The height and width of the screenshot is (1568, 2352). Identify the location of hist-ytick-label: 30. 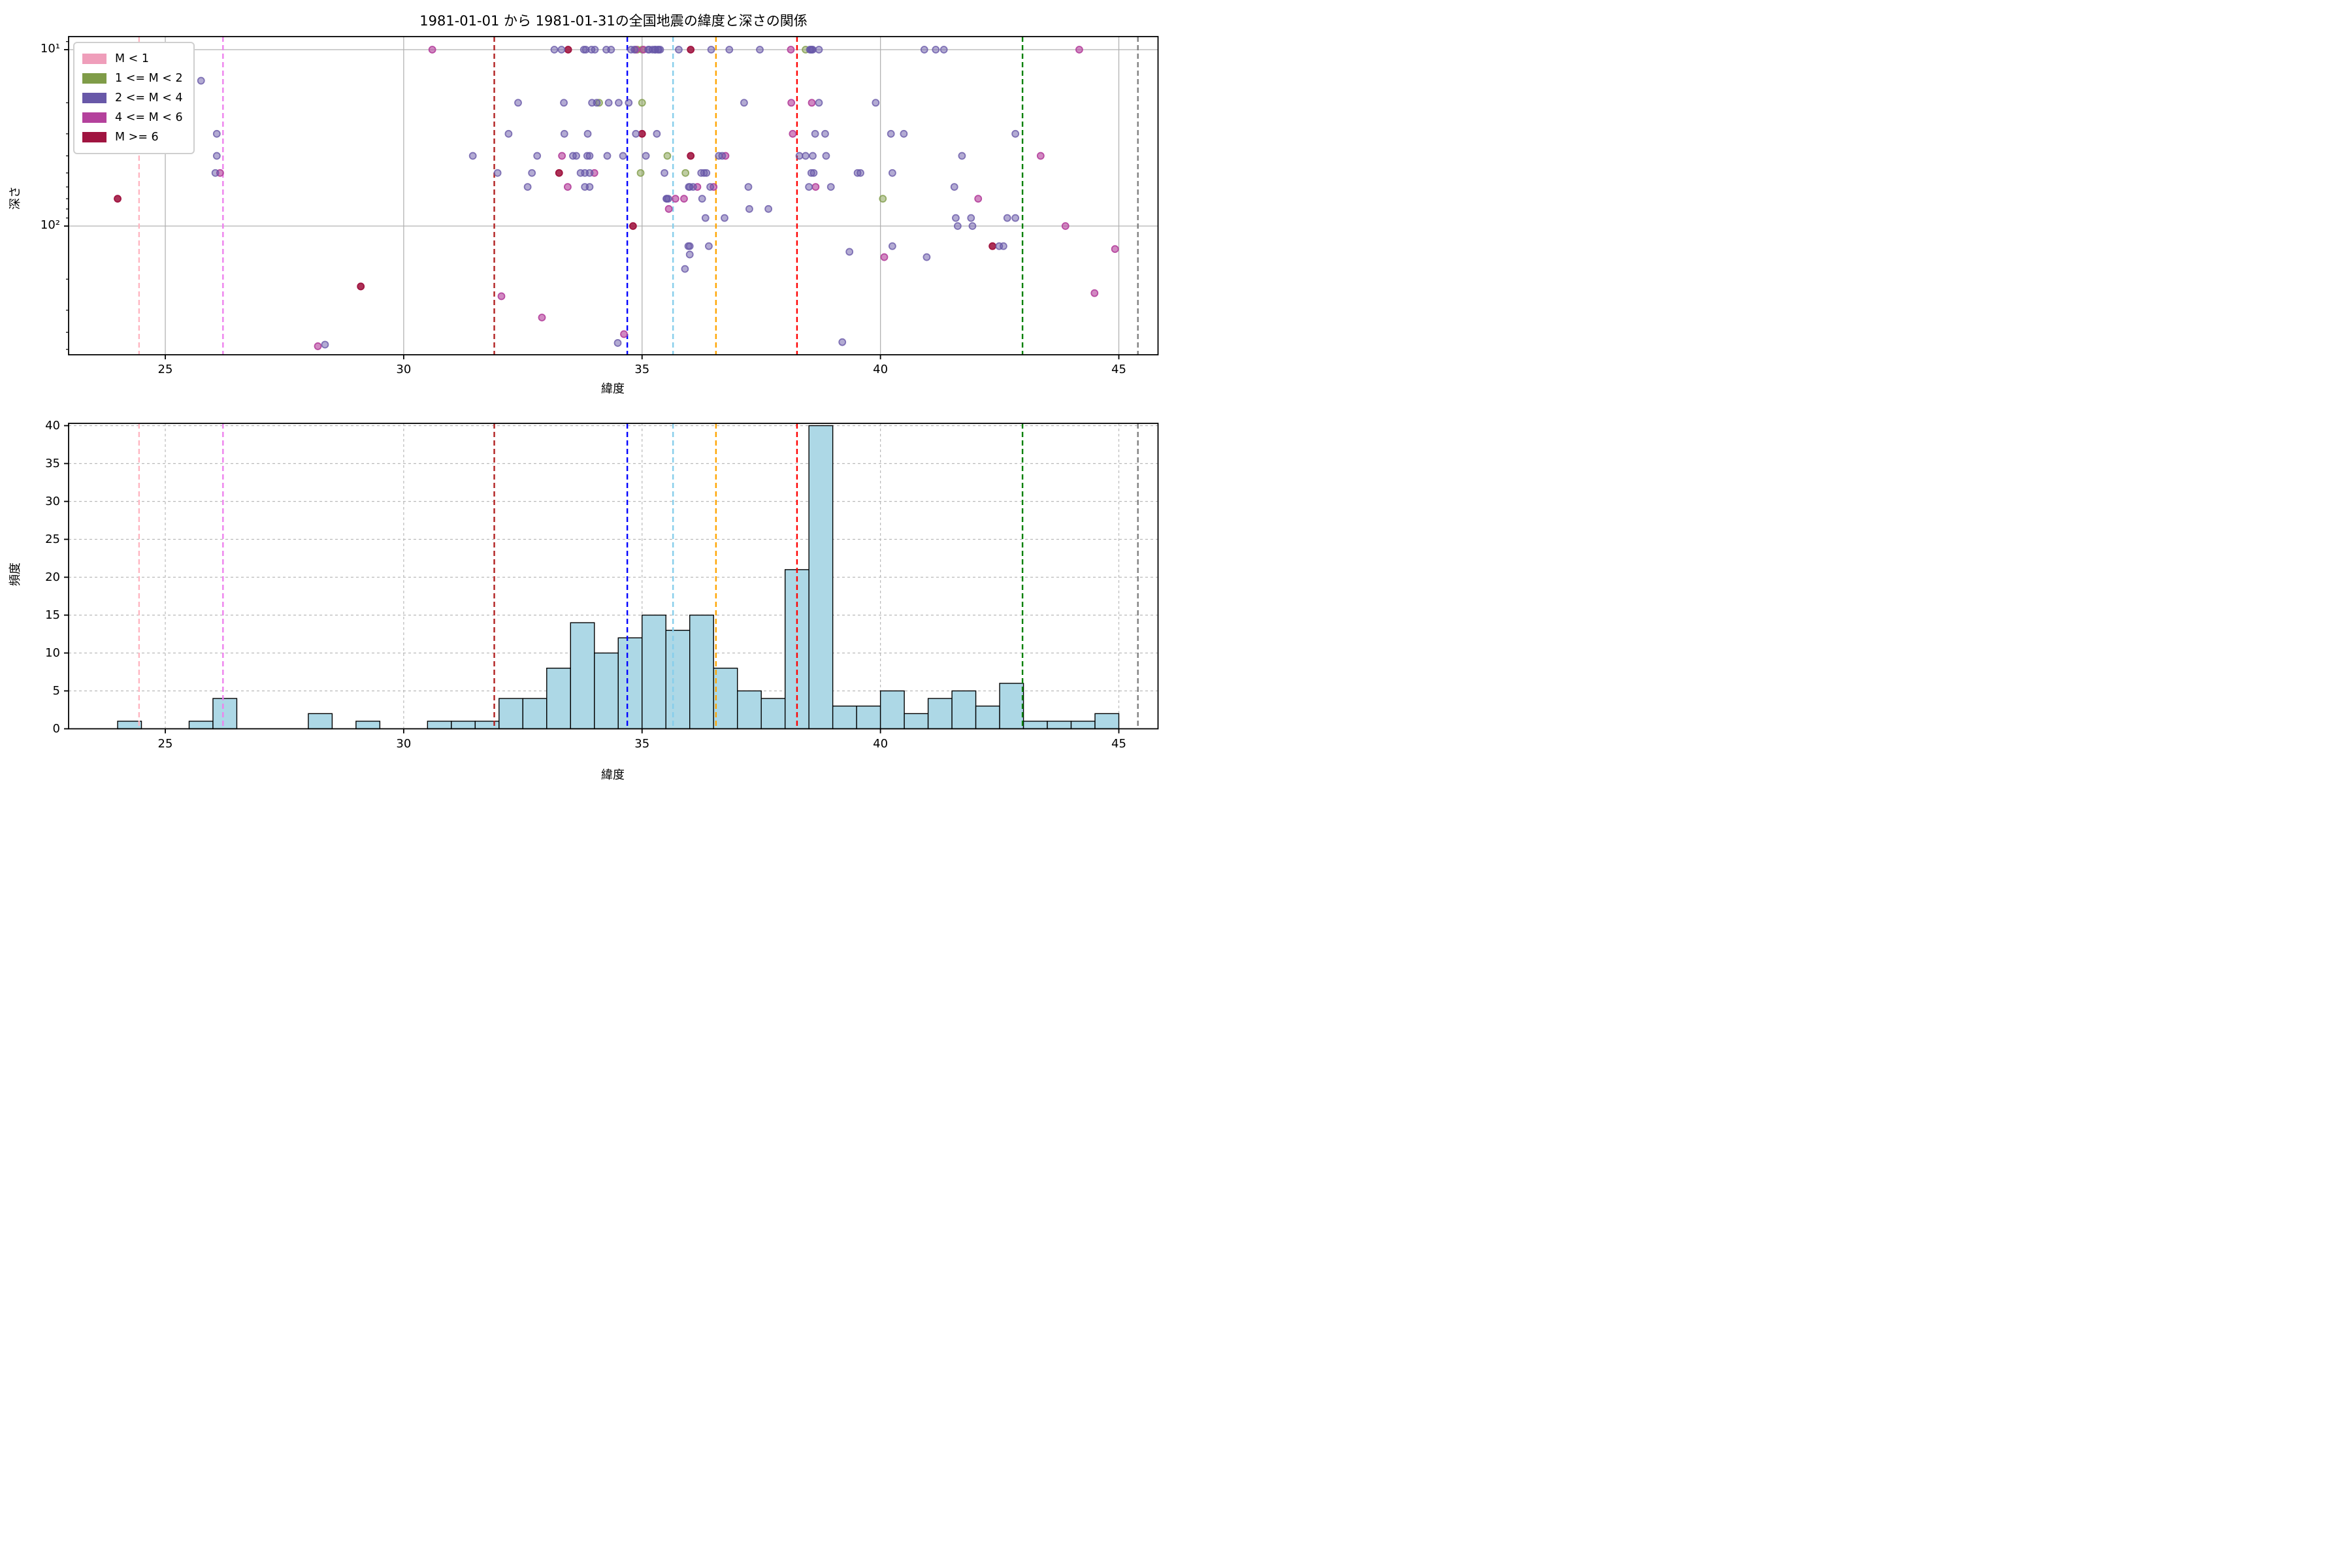
(52, 501).